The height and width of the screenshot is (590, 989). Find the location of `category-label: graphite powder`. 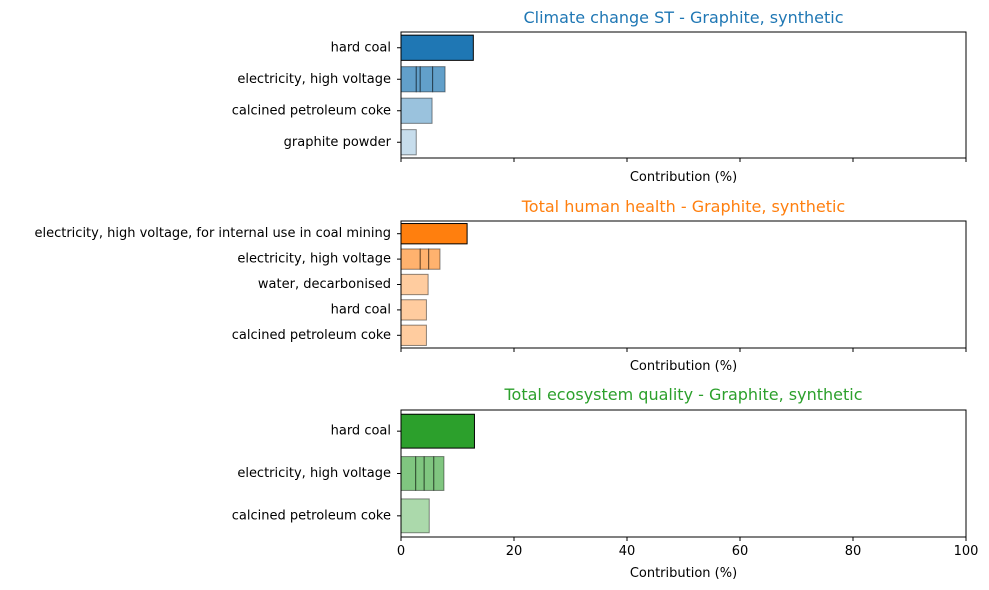

category-label: graphite powder is located at coordinates (338, 142).